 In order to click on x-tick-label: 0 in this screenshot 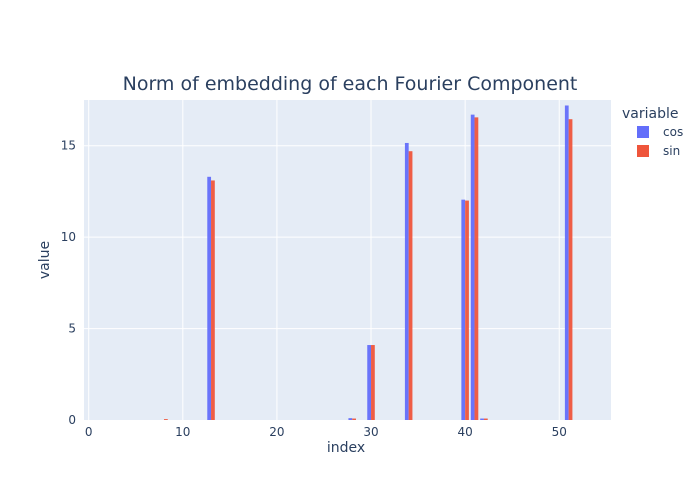, I will do `click(89, 432)`.